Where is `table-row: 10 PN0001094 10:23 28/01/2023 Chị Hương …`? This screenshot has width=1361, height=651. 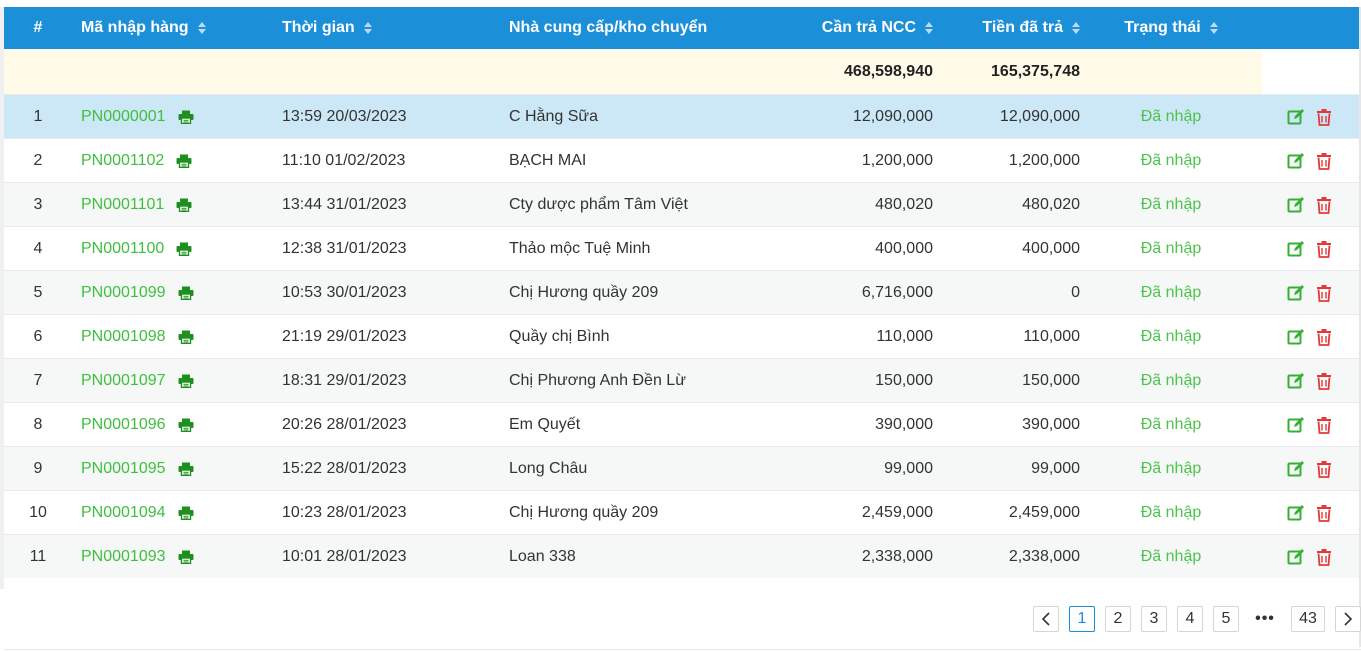 table-row: 10 PN0001094 10:23 28/01/2023 Chị Hương … is located at coordinates (682, 512).